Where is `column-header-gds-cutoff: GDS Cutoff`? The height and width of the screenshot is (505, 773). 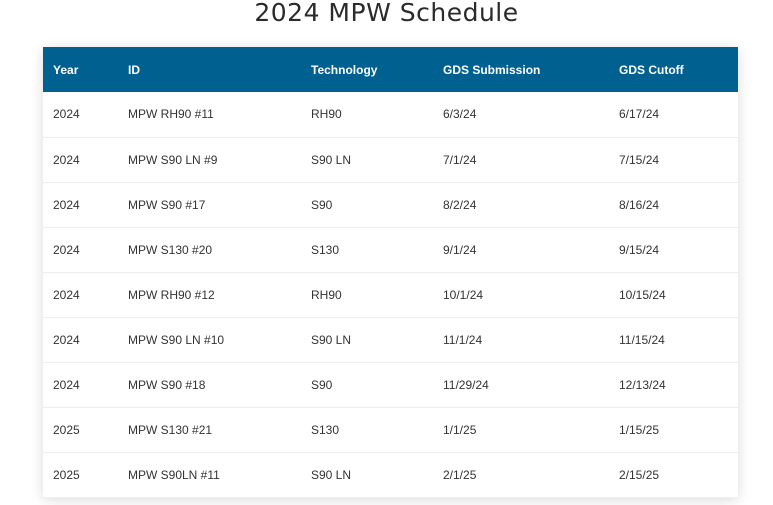 column-header-gds-cutoff: GDS Cutoff is located at coordinates (651, 69).